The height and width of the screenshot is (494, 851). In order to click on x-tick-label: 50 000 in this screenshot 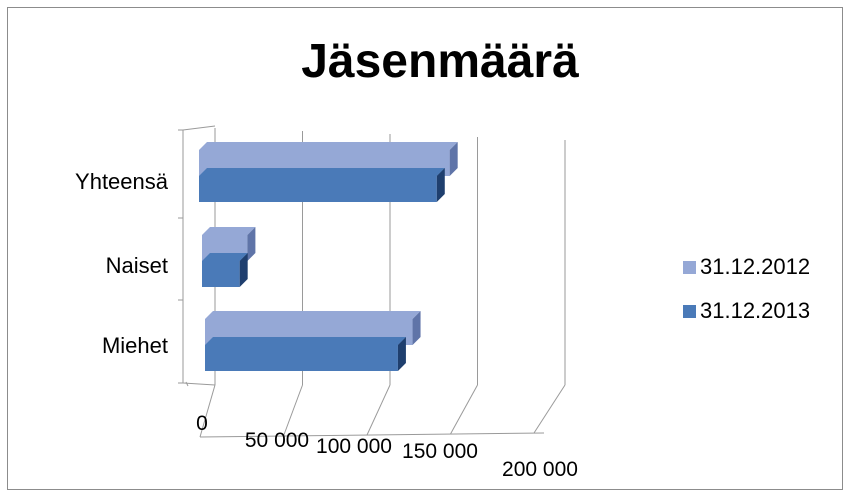, I will do `click(277, 440)`.